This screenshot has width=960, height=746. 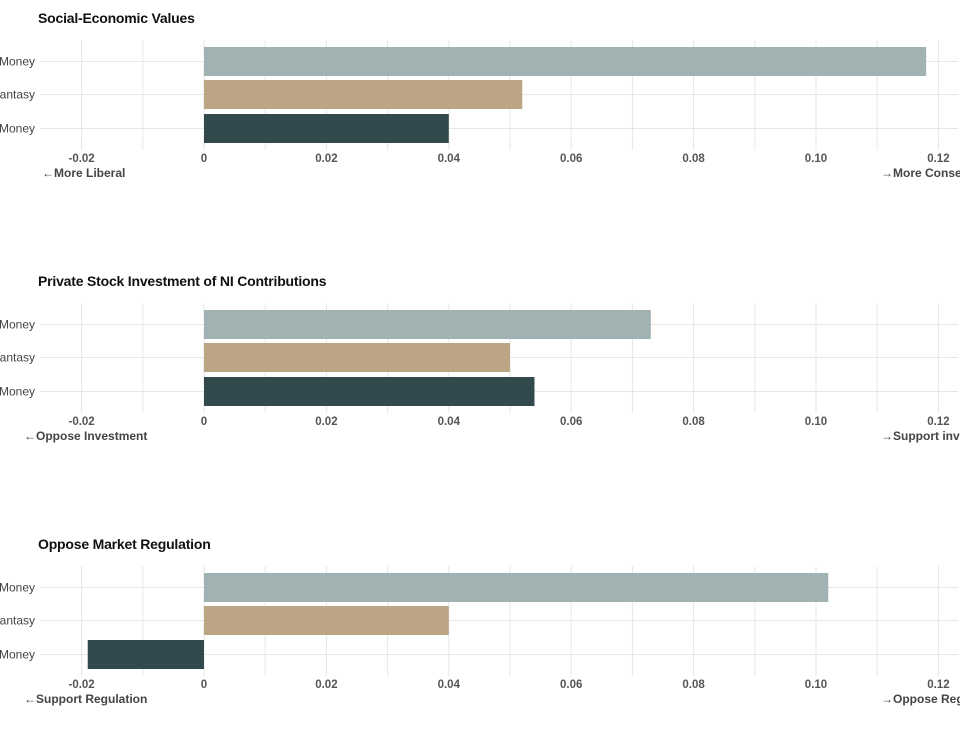 What do you see at coordinates (124, 544) in the screenshot?
I see `chart-title: Oppose Market Regulation` at bounding box center [124, 544].